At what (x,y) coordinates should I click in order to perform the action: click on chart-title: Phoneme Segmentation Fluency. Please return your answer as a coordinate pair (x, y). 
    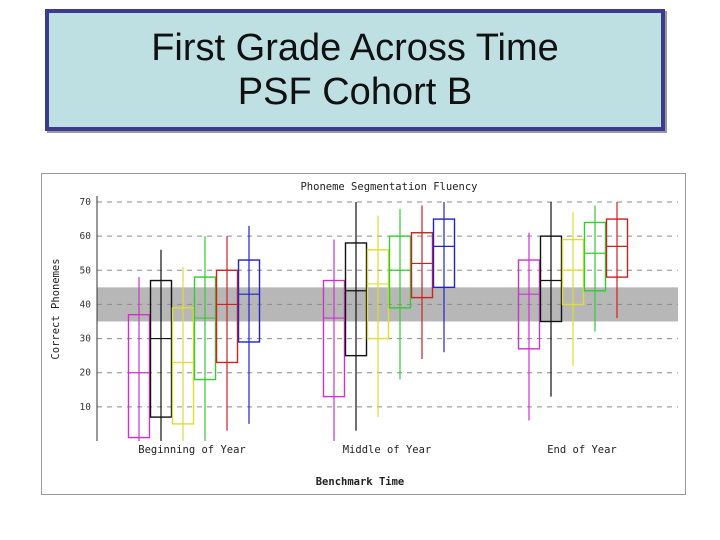
    Looking at the image, I should click on (388, 187).